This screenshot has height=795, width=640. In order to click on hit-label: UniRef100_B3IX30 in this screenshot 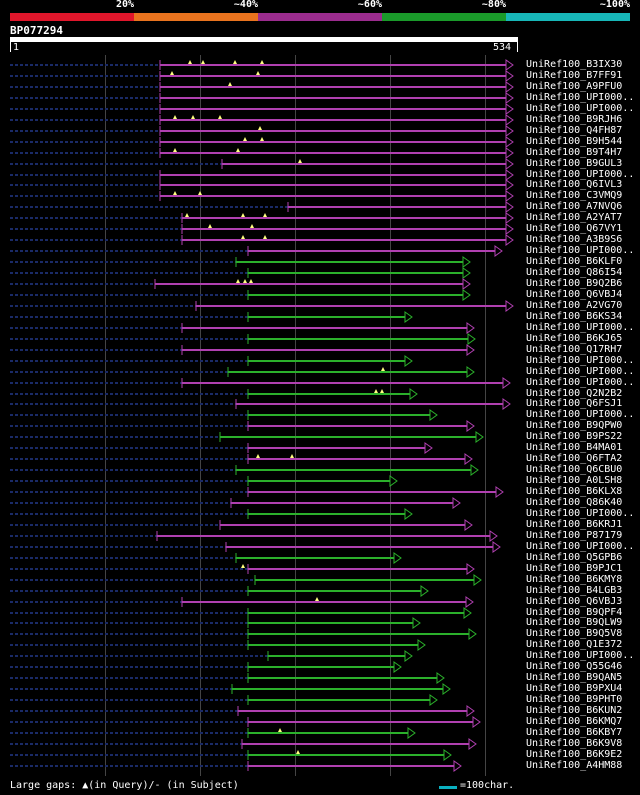, I will do `click(574, 64)`.